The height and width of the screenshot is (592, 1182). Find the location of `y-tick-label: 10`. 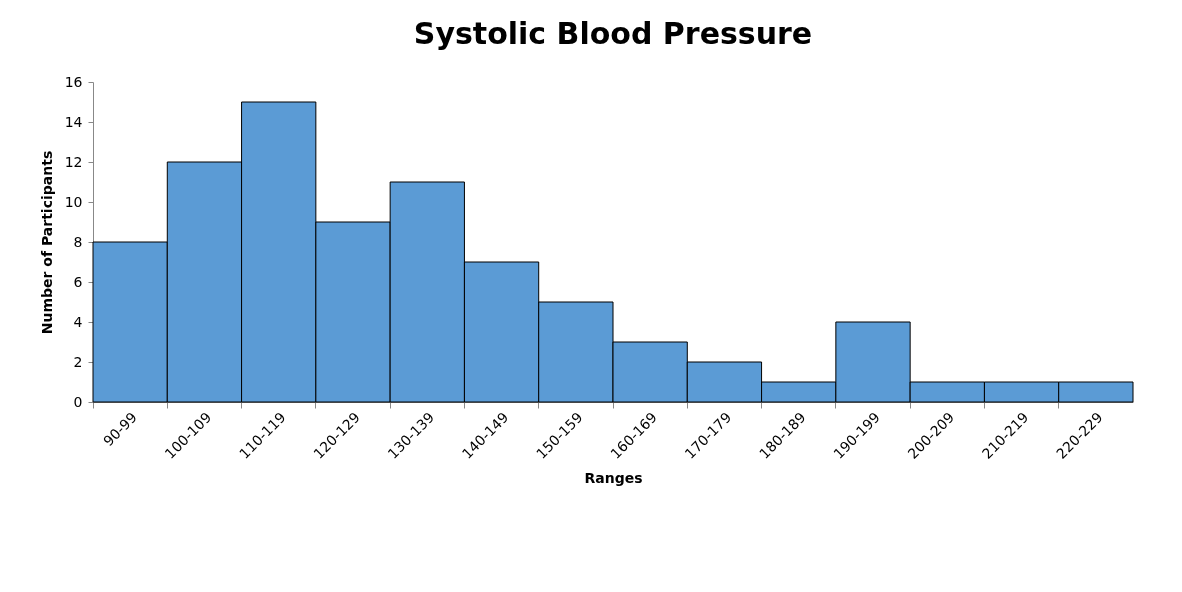

y-tick-label: 10 is located at coordinates (73, 201).